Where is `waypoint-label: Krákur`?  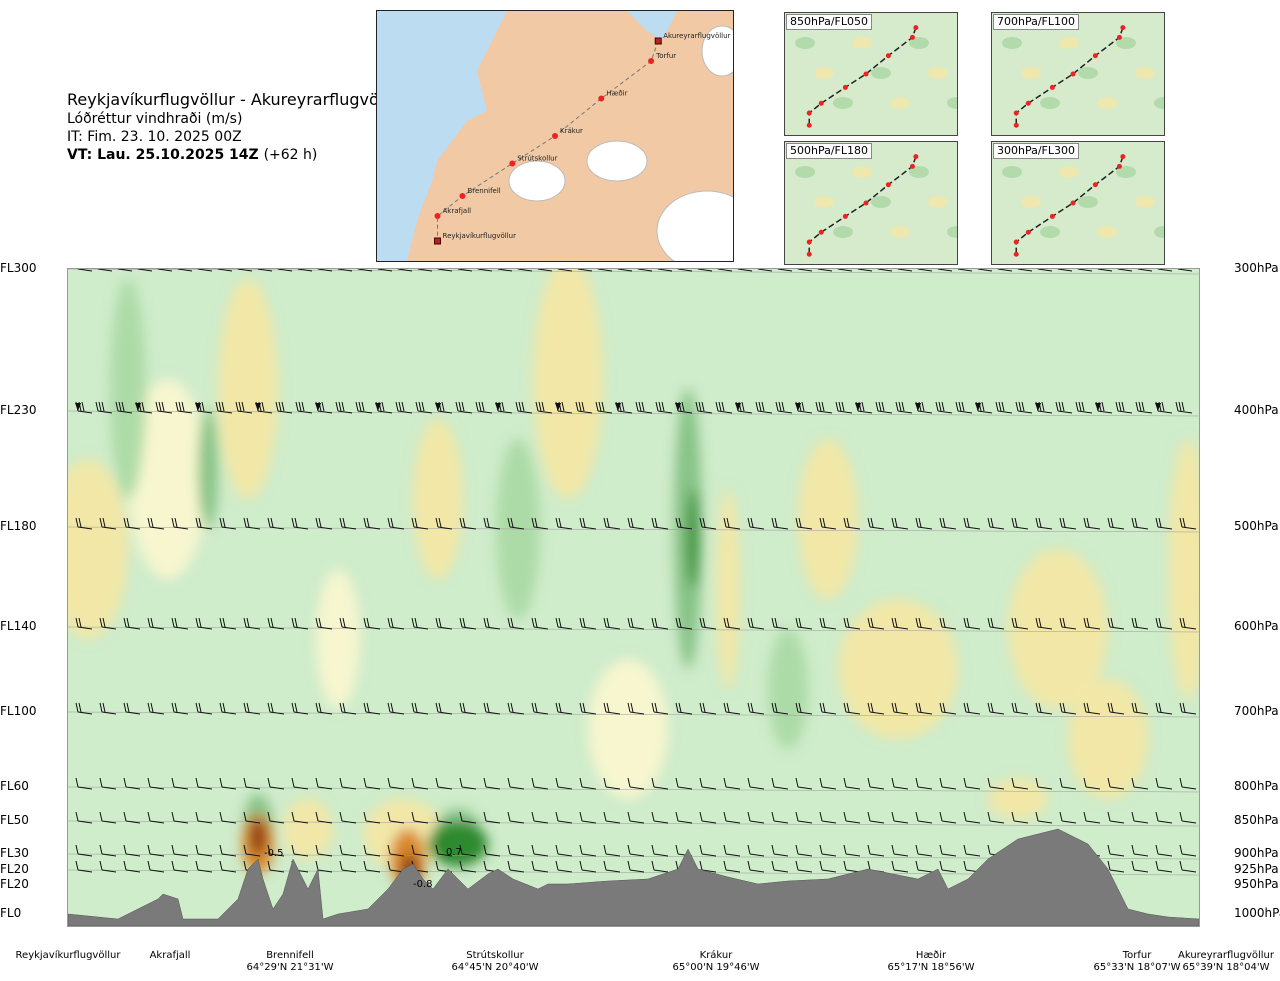 waypoint-label: Krákur is located at coordinates (571, 131).